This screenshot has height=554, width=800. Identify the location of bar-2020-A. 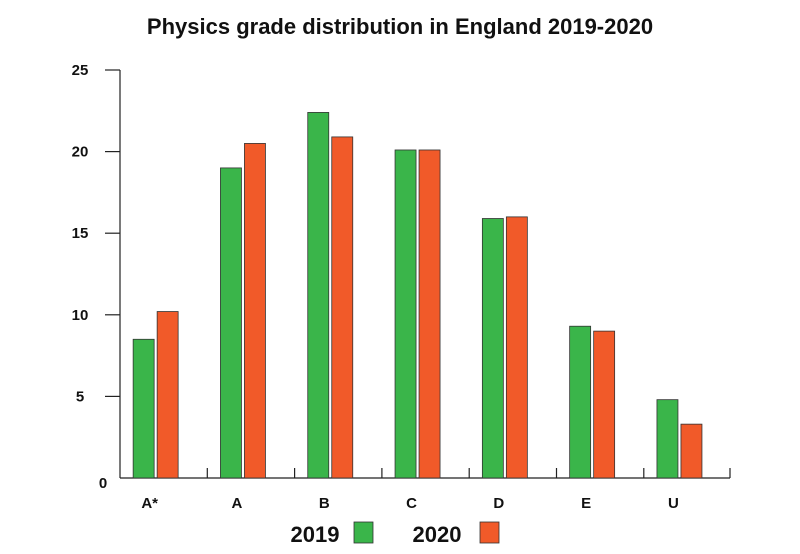
(255, 311).